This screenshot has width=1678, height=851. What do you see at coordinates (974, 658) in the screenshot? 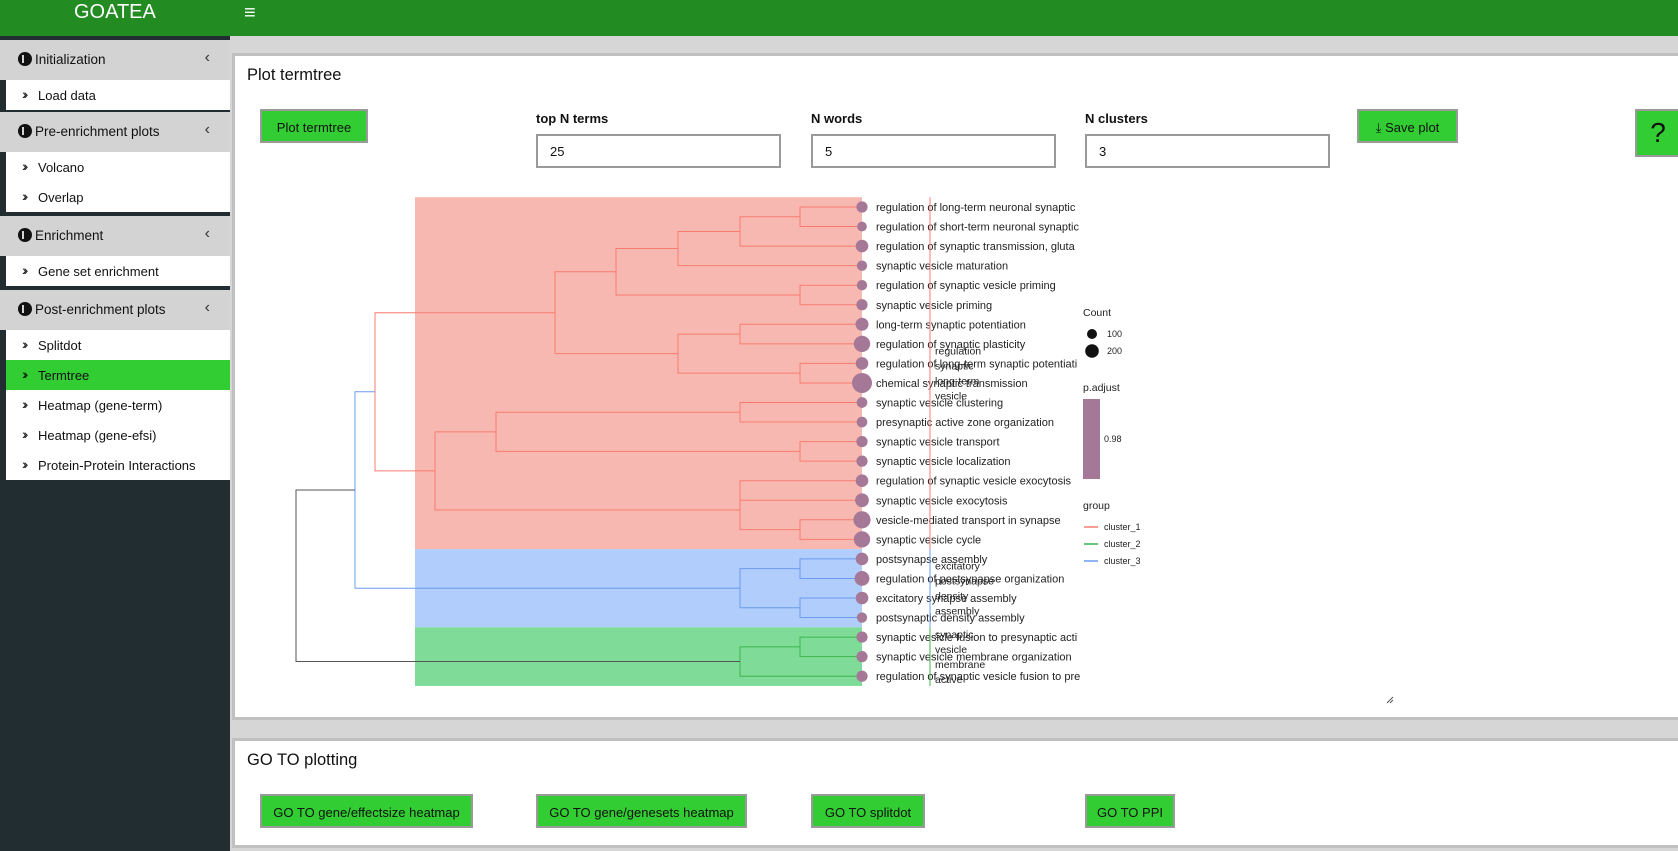
I see `term-label: synaptic vesicle membrane organization` at bounding box center [974, 658].